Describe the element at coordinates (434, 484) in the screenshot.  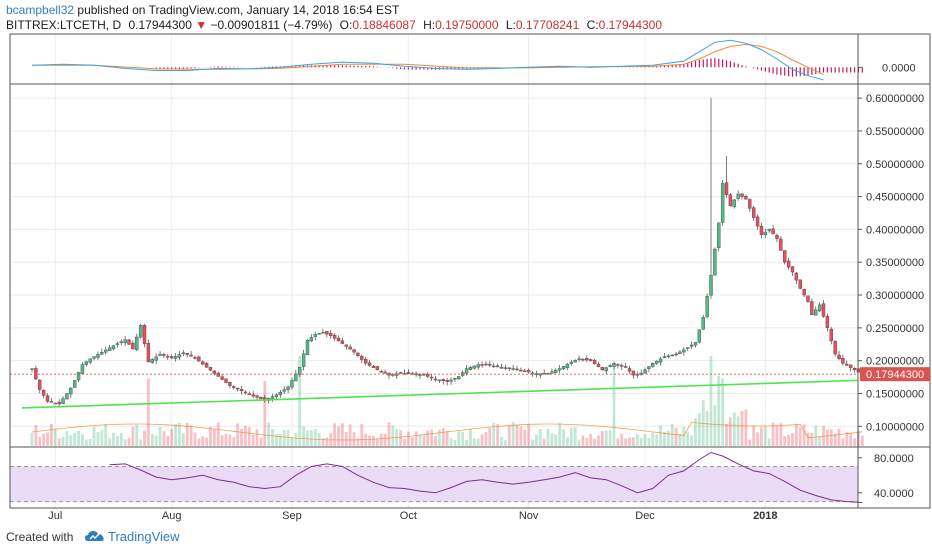
I see `rsi-band` at that location.